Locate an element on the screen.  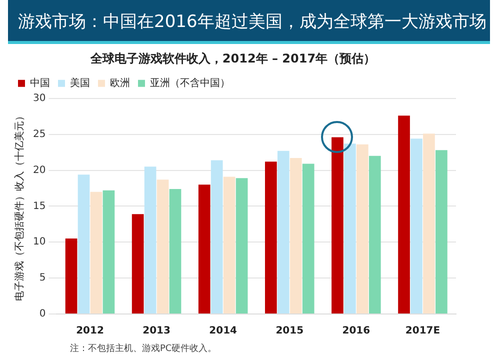
y-tick-label: 5 is located at coordinates (42, 278).